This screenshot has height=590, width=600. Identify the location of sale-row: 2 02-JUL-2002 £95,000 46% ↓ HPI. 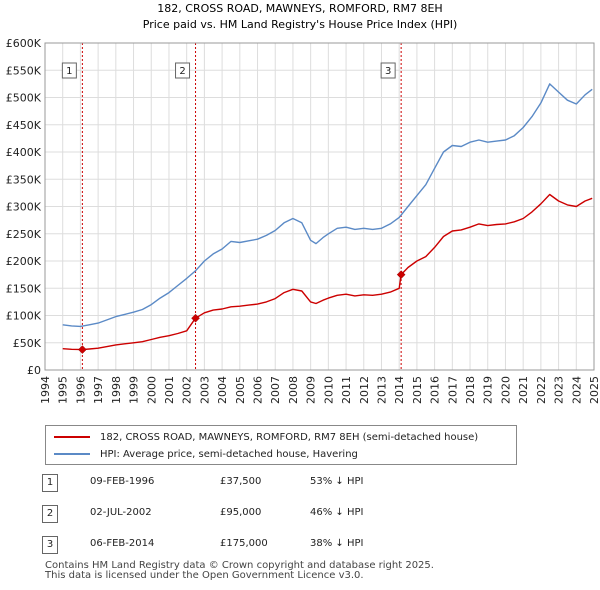
(242, 515).